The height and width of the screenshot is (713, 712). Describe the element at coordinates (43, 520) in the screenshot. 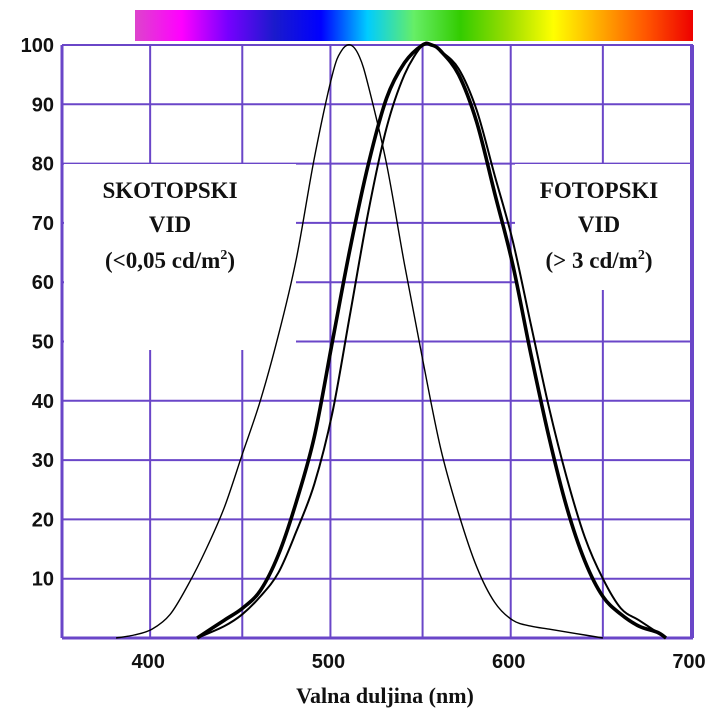

I see `y-tick-label: 20` at that location.